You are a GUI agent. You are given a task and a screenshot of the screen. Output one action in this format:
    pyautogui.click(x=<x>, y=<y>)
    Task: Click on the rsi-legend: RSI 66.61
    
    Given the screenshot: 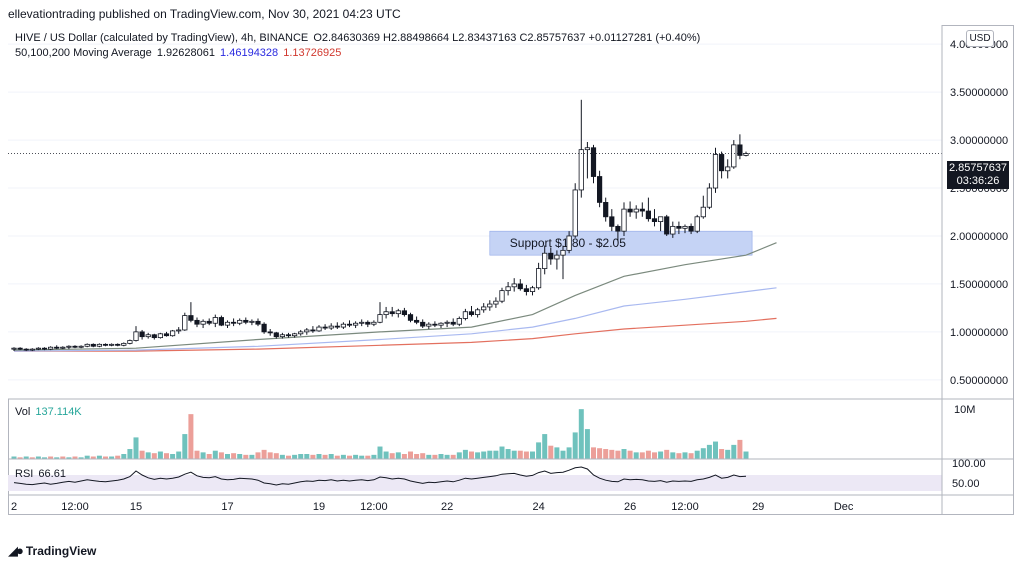 What is the action you would take?
    pyautogui.click(x=41, y=474)
    